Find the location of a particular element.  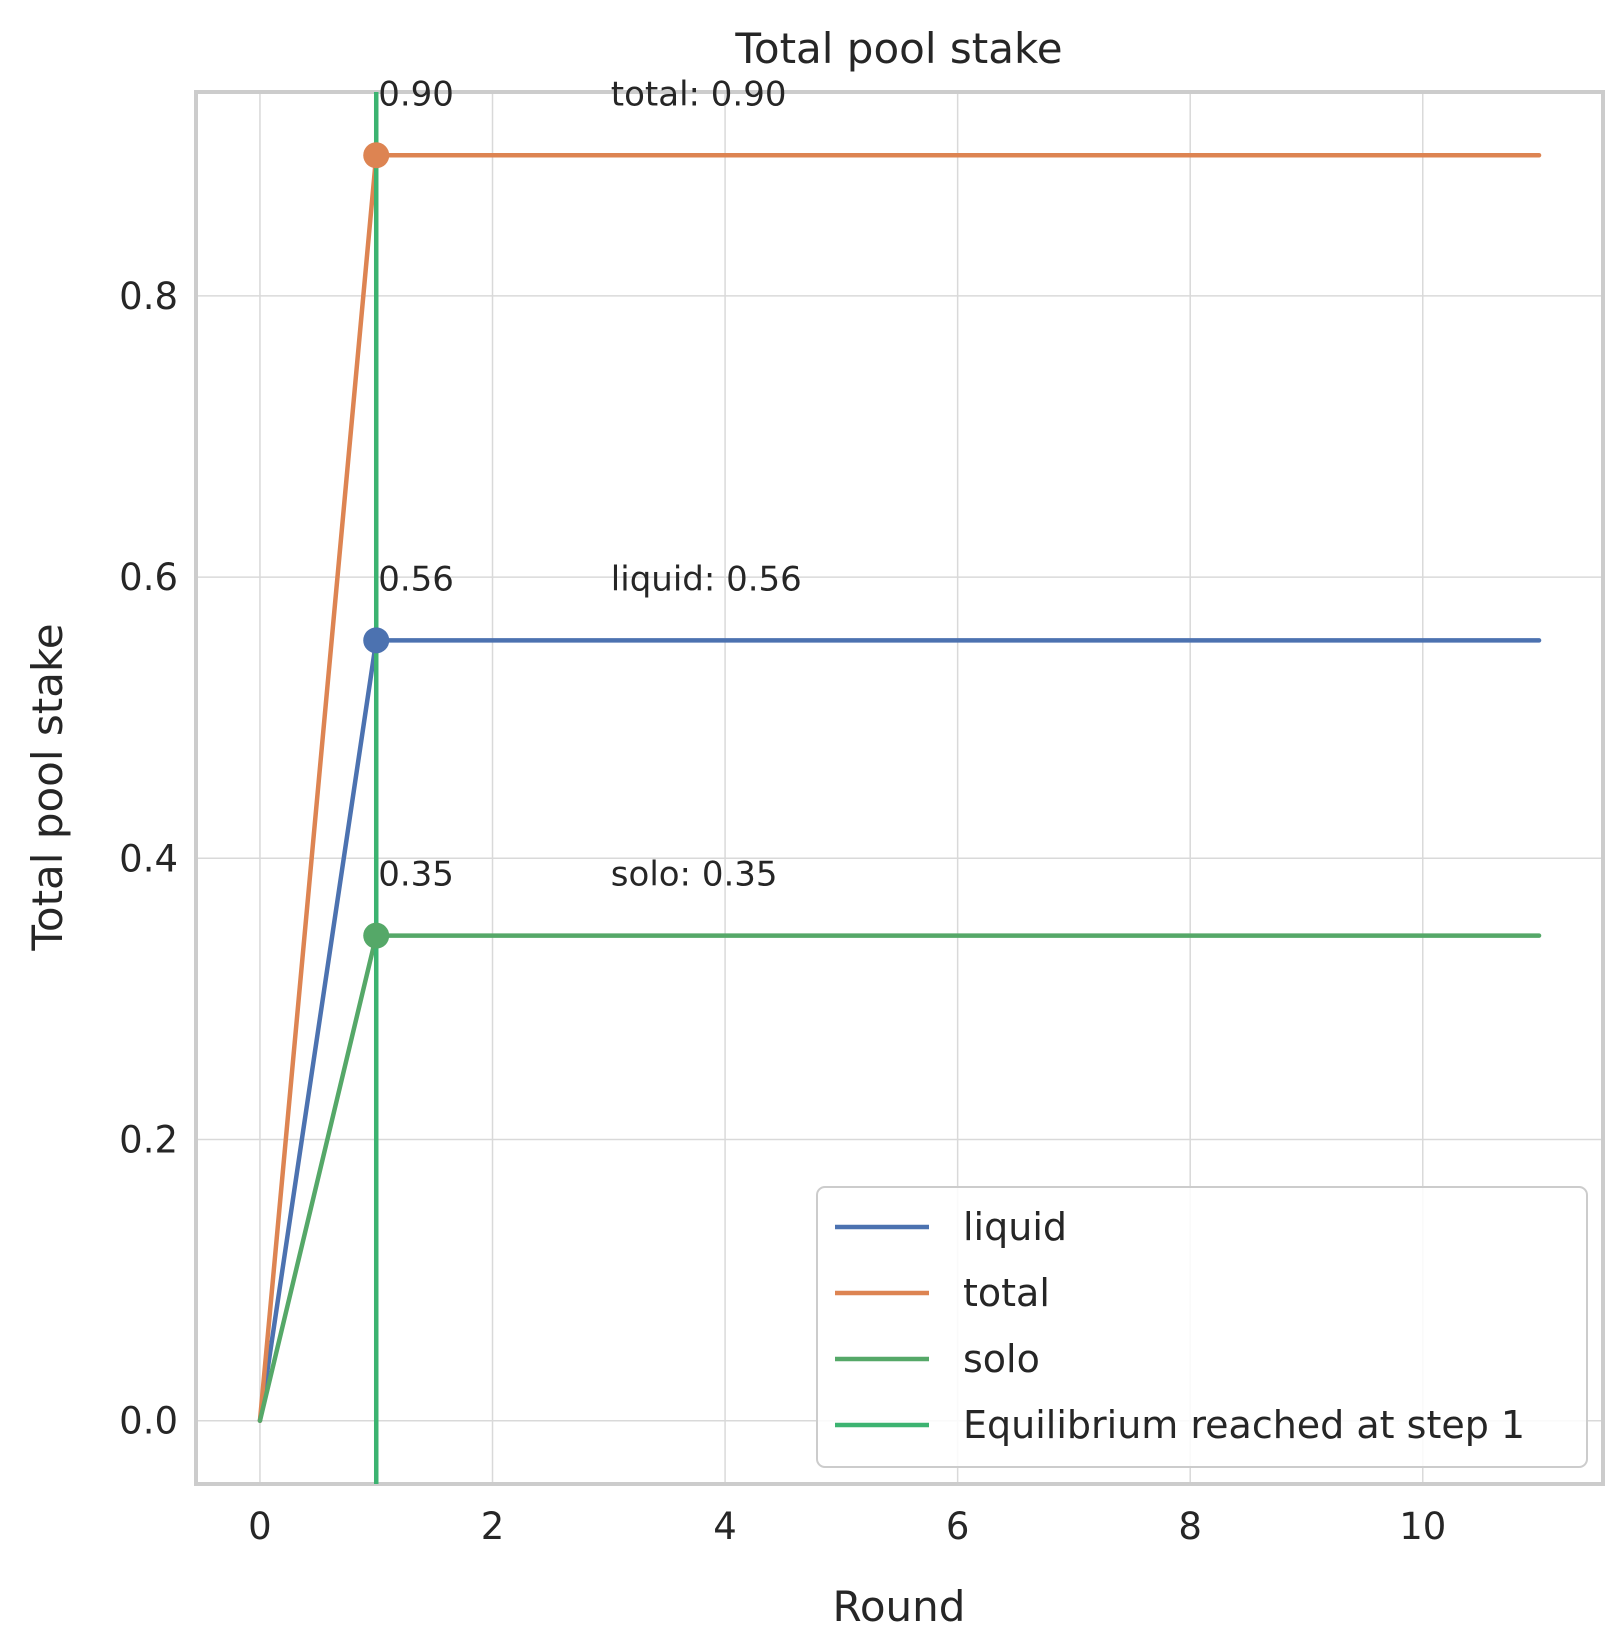

y-tick-label: 0.8 is located at coordinates (148, 296).